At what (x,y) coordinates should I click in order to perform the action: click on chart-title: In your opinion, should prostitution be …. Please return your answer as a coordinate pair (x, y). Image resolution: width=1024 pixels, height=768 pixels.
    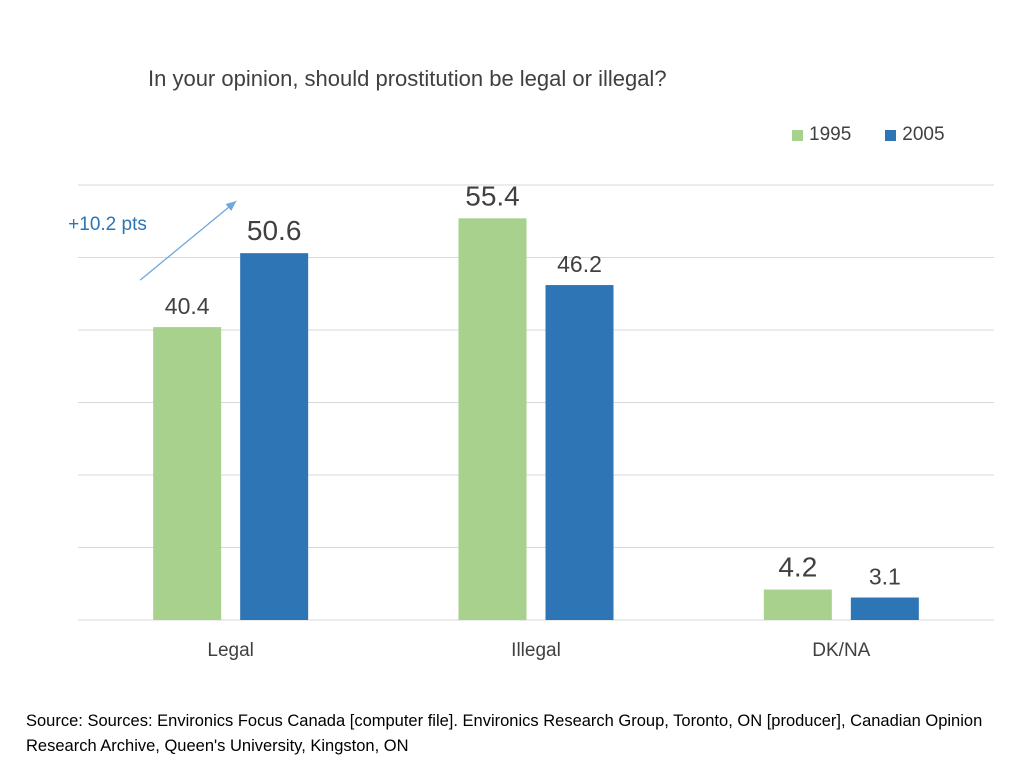
    Looking at the image, I should click on (407, 78).